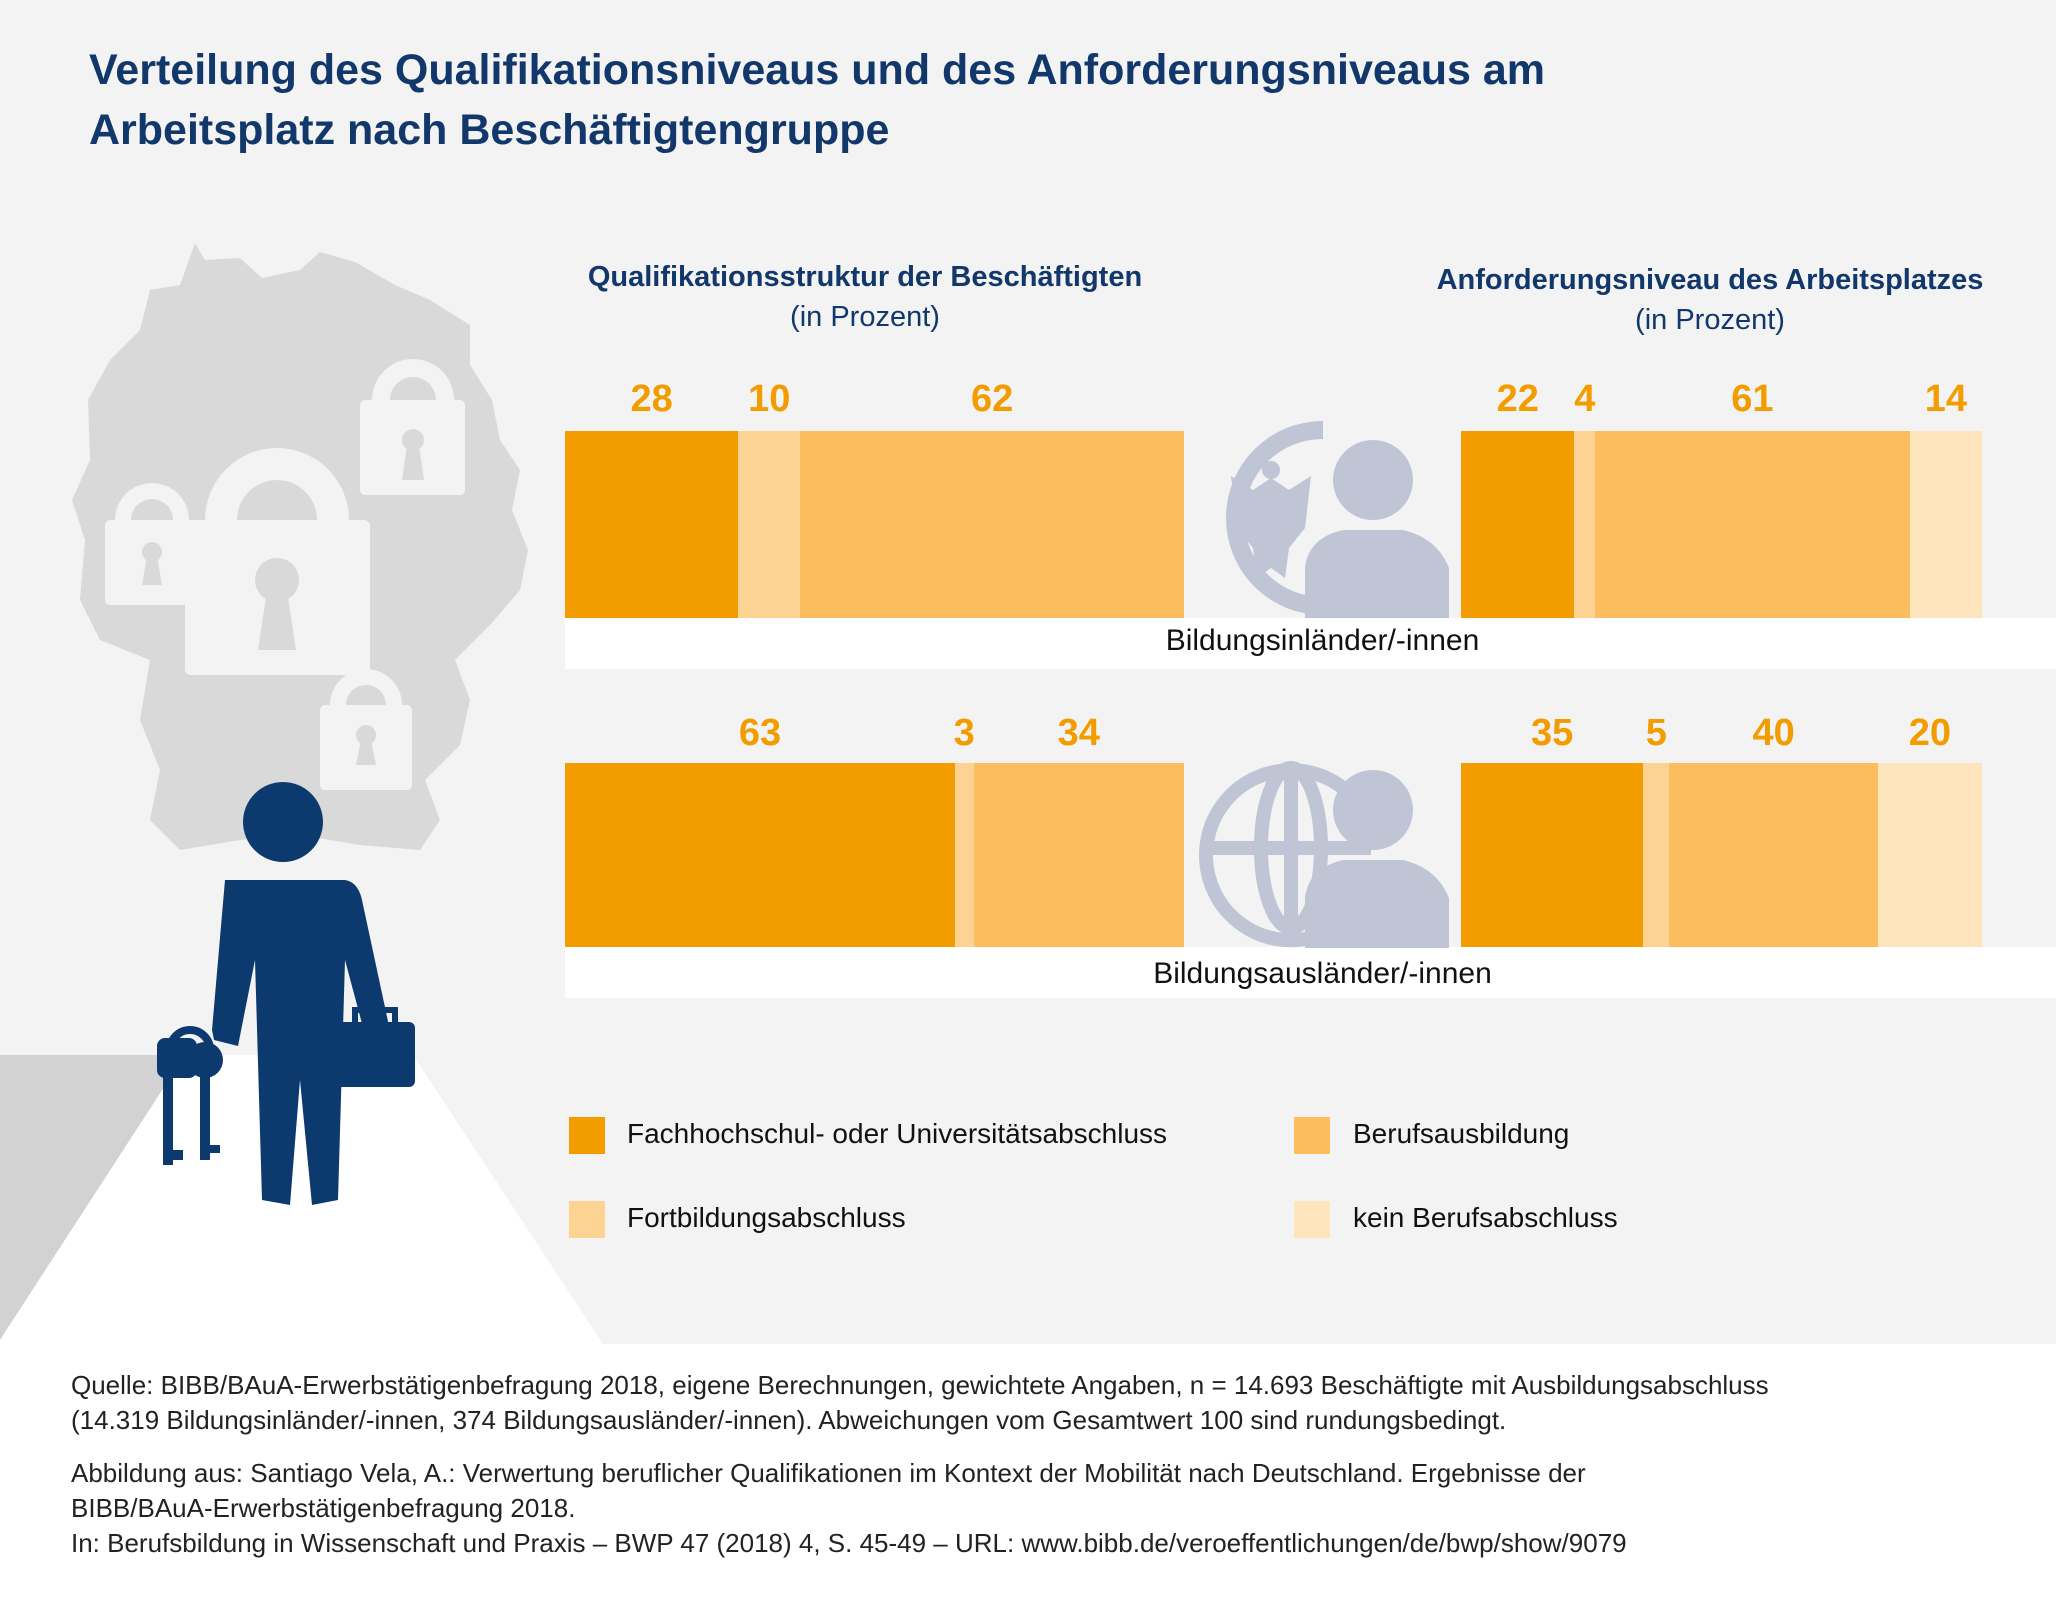  I want to click on data-label: 34, so click(1078, 733).